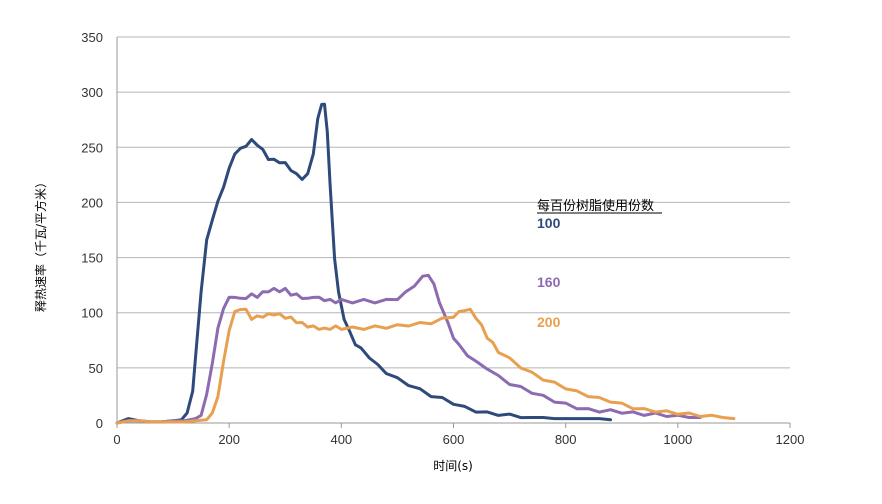 This screenshot has width=882, height=504. What do you see at coordinates (595, 206) in the screenshot?
I see `legend-title: 每百份树脂使用份数` at bounding box center [595, 206].